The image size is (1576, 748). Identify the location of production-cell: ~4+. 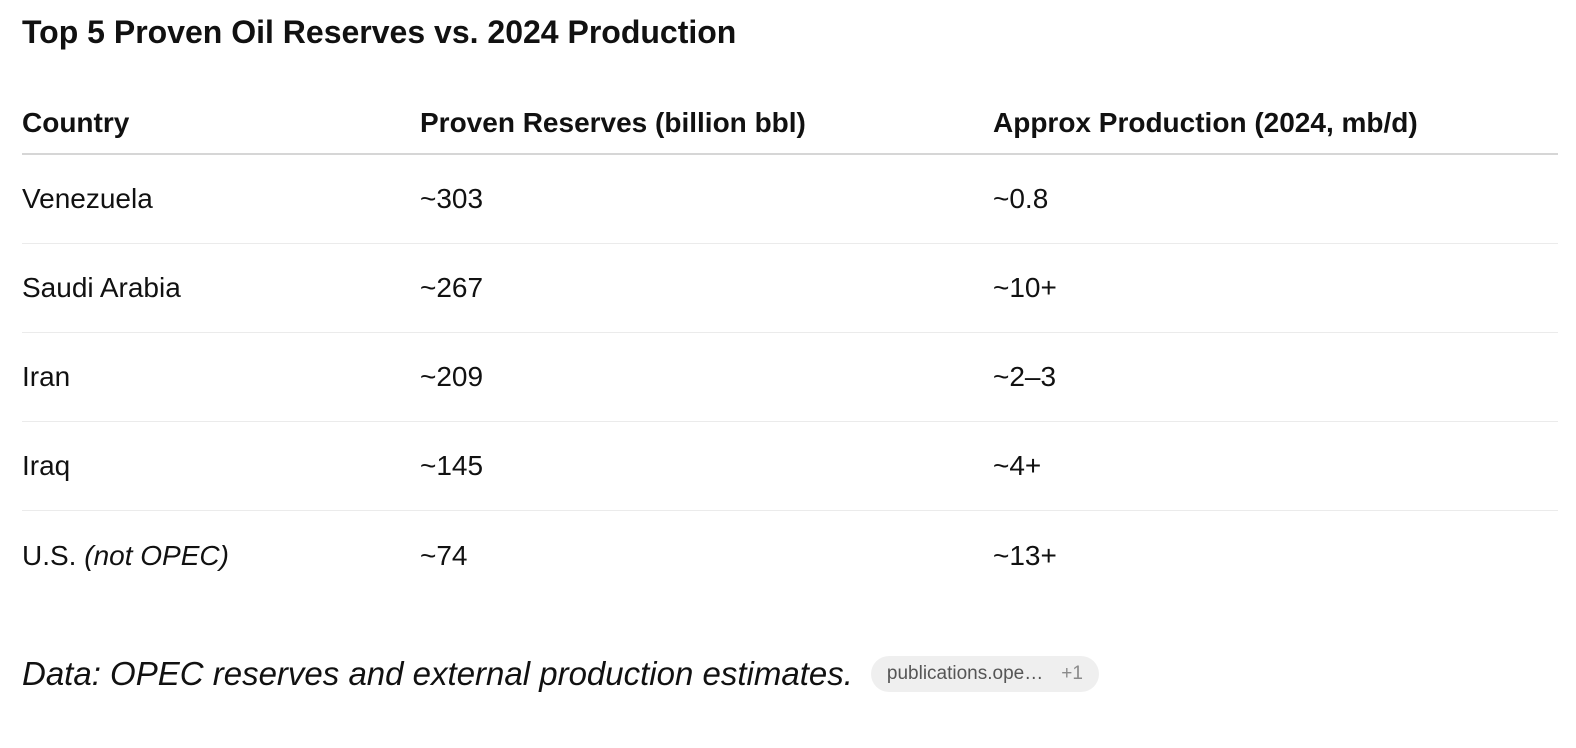
(1017, 465).